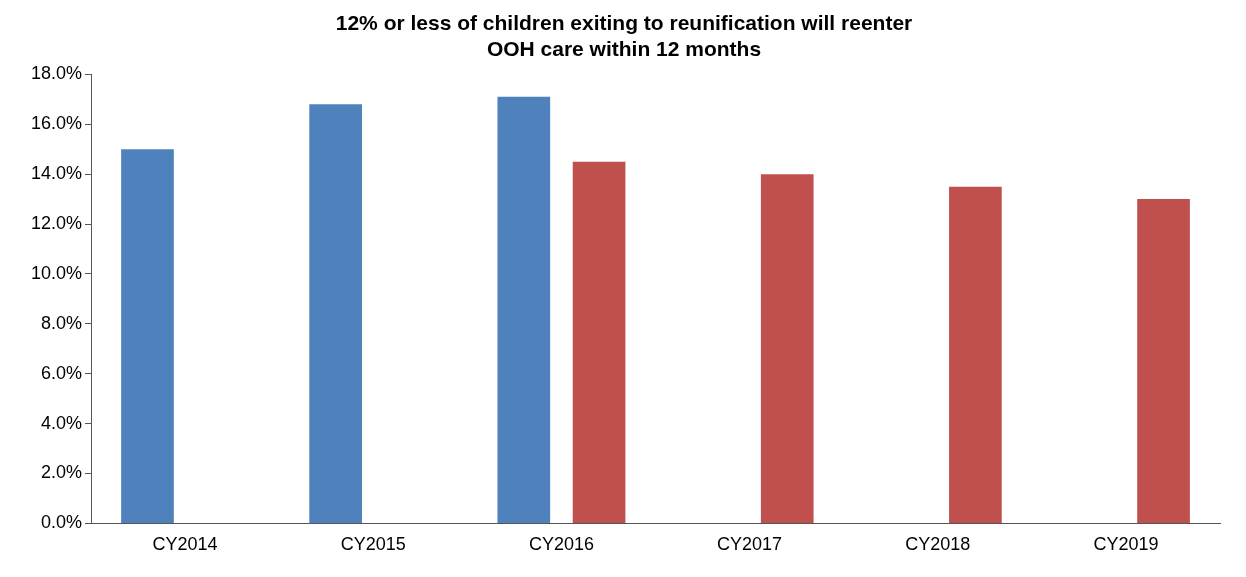 The image size is (1246, 577). What do you see at coordinates (56, 73) in the screenshot?
I see `y-tick-label: 18.0%` at bounding box center [56, 73].